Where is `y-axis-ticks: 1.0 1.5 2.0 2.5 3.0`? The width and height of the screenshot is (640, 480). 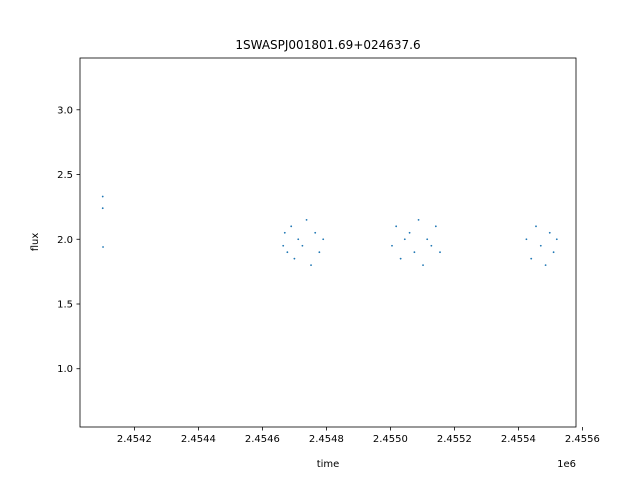 y-axis-ticks: 1.0 1.5 2.0 2.5 3.0 is located at coordinates (68, 240).